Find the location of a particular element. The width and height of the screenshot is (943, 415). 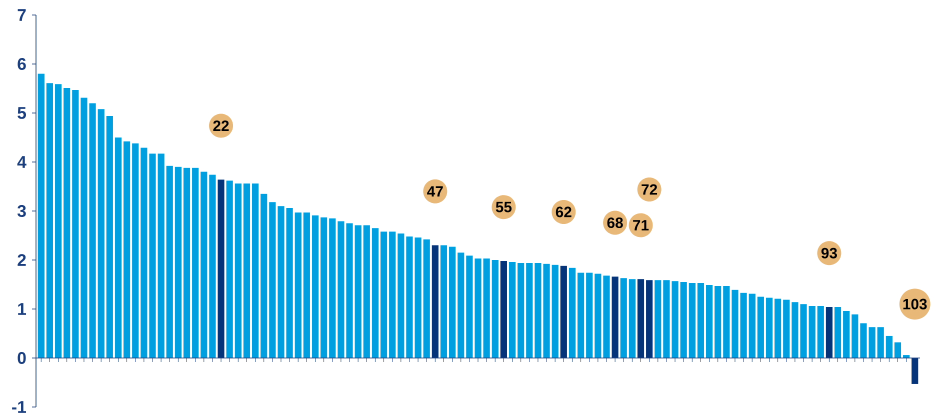

x-tick-label: 93 is located at coordinates (829, 253).